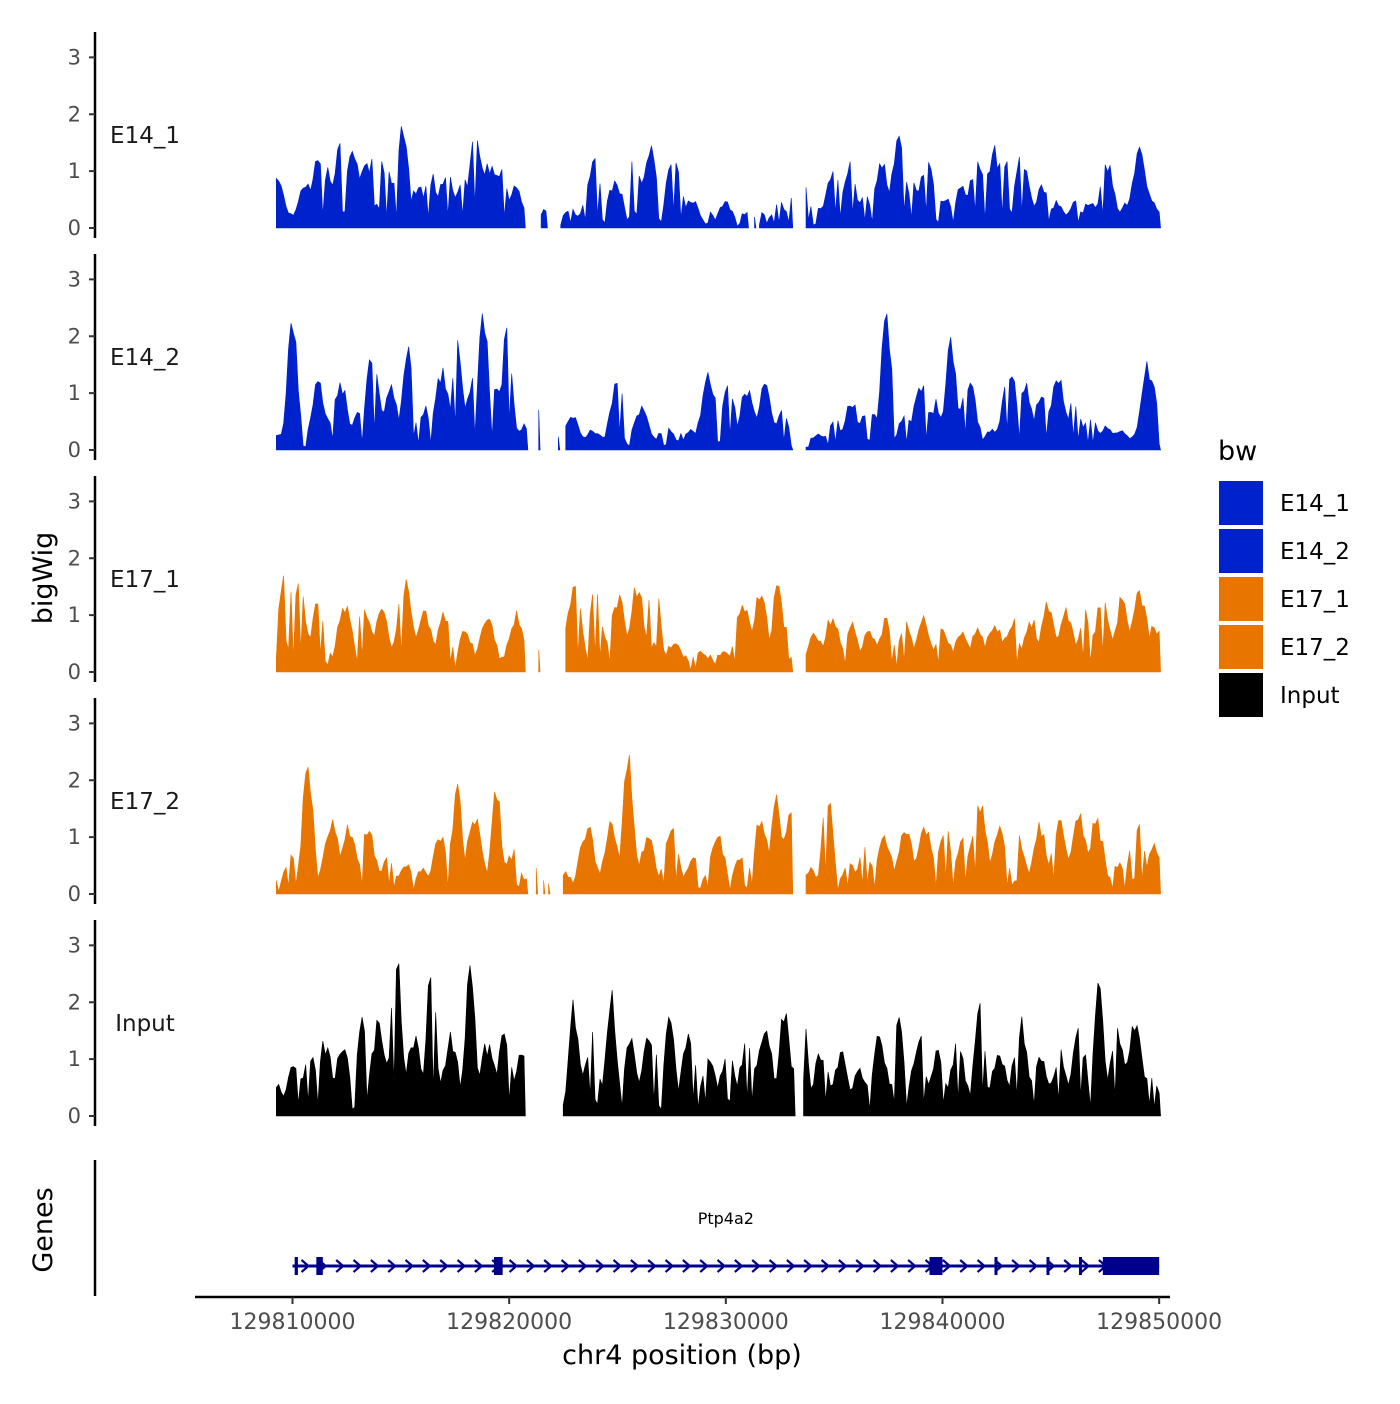  What do you see at coordinates (614, 136) in the screenshot?
I see `track-e14-1: 0 1 2 3 E14_1` at bounding box center [614, 136].